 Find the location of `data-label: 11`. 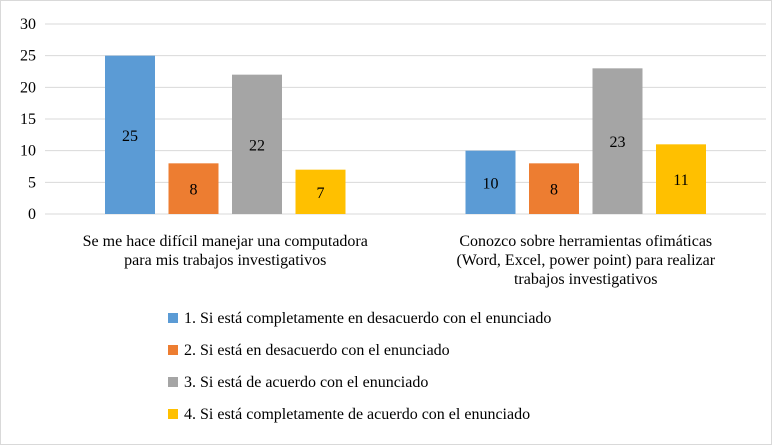

data-label: 11 is located at coordinates (680, 180).